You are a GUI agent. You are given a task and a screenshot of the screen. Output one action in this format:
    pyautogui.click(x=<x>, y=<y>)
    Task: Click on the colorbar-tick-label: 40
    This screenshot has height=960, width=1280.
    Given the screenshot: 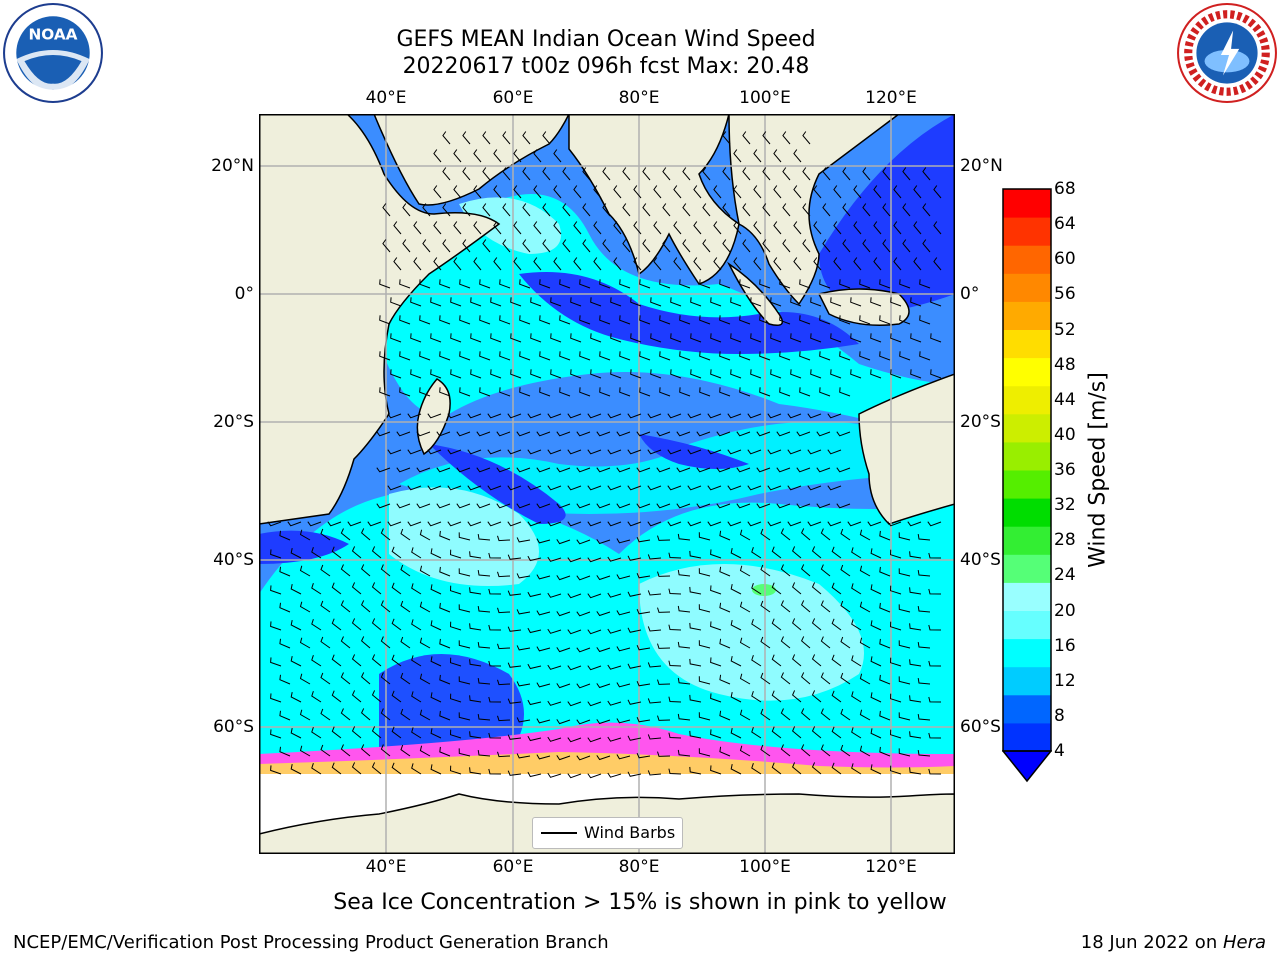 What is the action you would take?
    pyautogui.click(x=1065, y=434)
    